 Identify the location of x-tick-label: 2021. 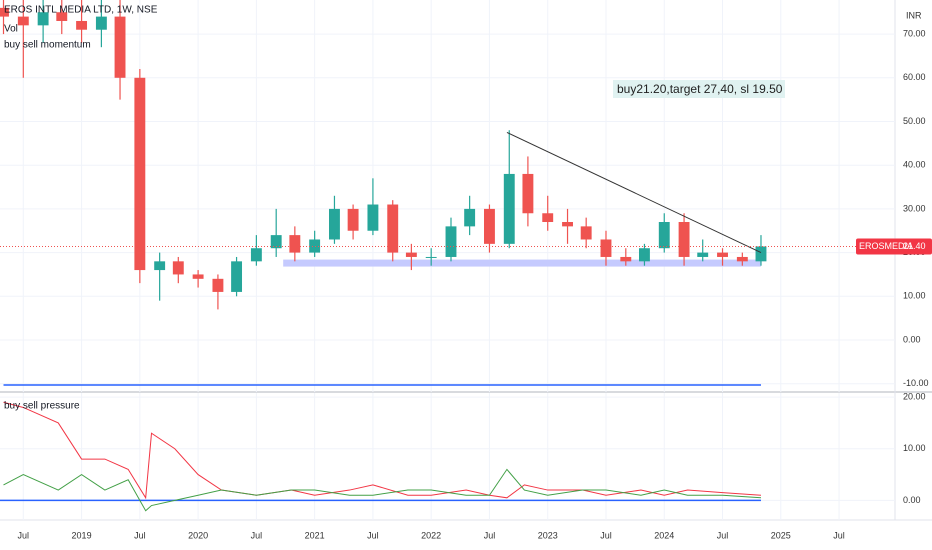
(315, 535).